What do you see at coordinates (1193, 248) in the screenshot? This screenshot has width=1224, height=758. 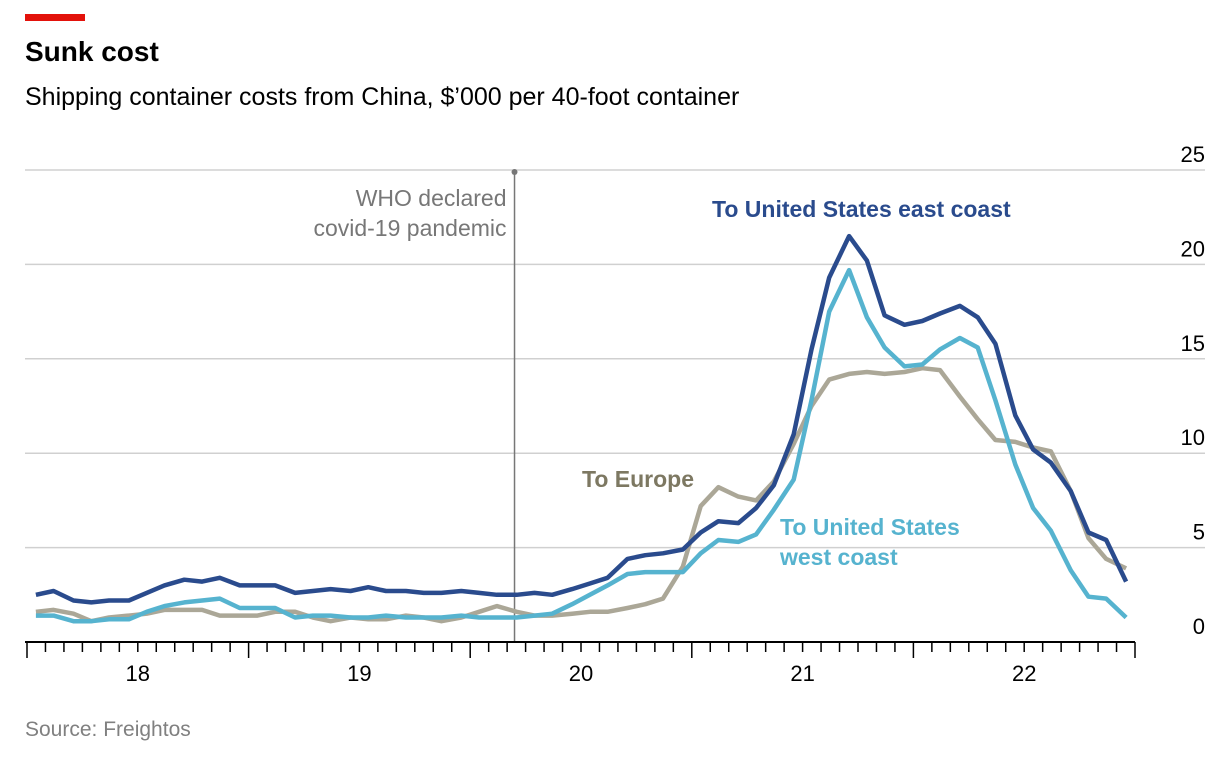 I see `y-tick-label: 20` at bounding box center [1193, 248].